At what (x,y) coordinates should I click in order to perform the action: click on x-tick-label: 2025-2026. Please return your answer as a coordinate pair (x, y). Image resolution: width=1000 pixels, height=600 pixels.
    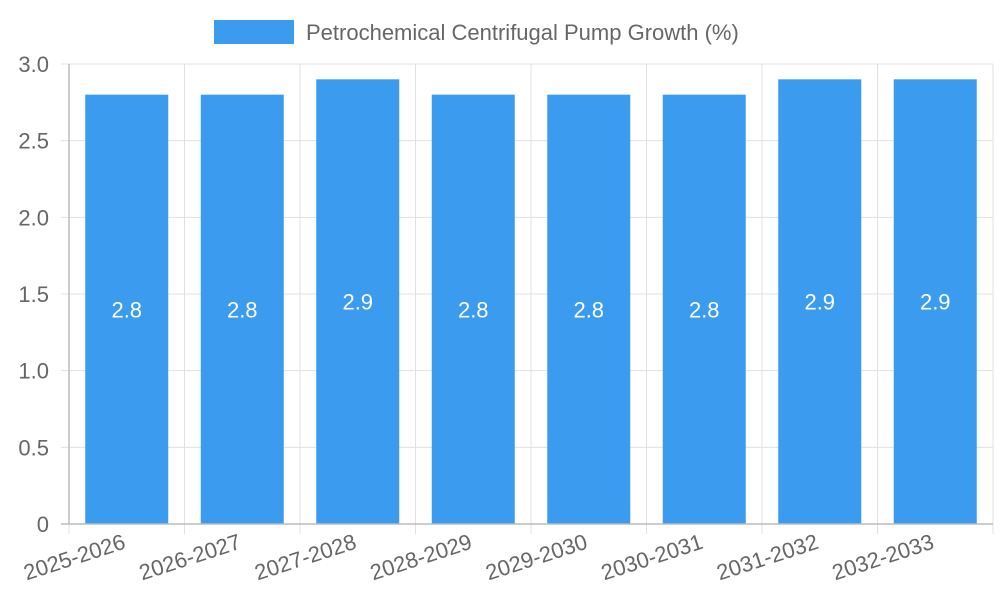
    Looking at the image, I should click on (75, 557).